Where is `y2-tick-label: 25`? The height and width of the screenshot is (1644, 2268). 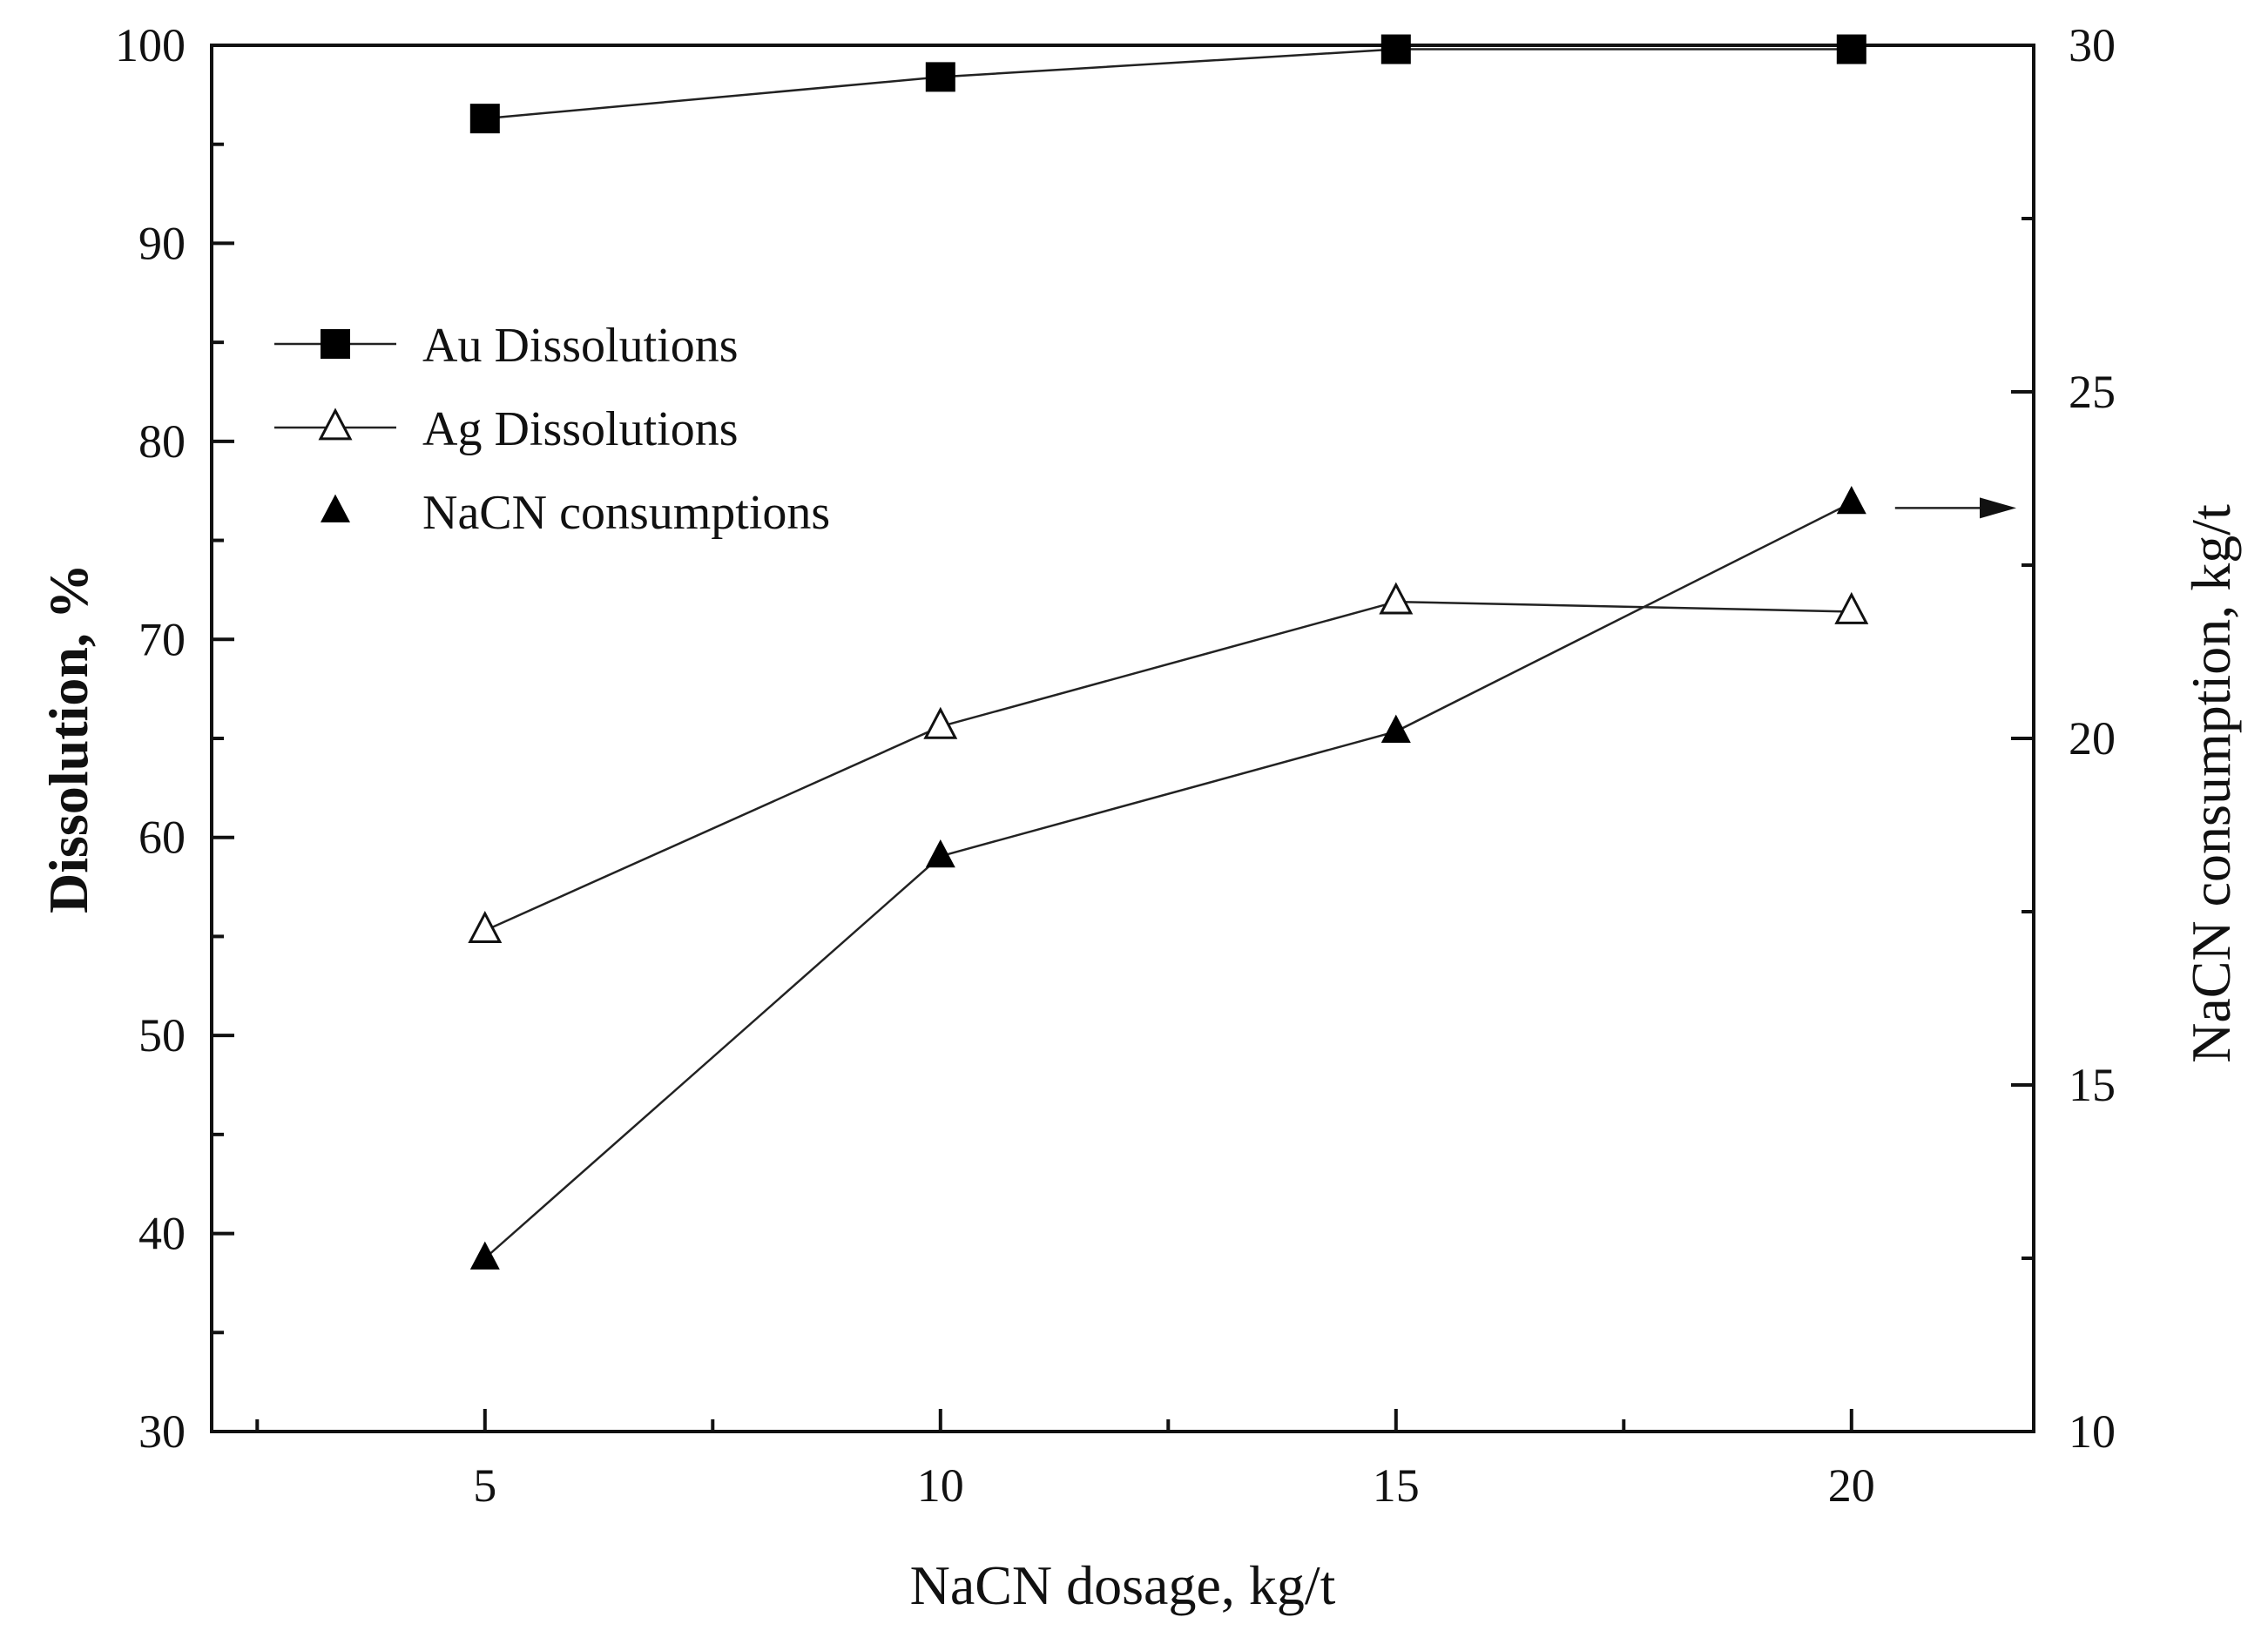
y2-tick-label: 25 is located at coordinates (2092, 392).